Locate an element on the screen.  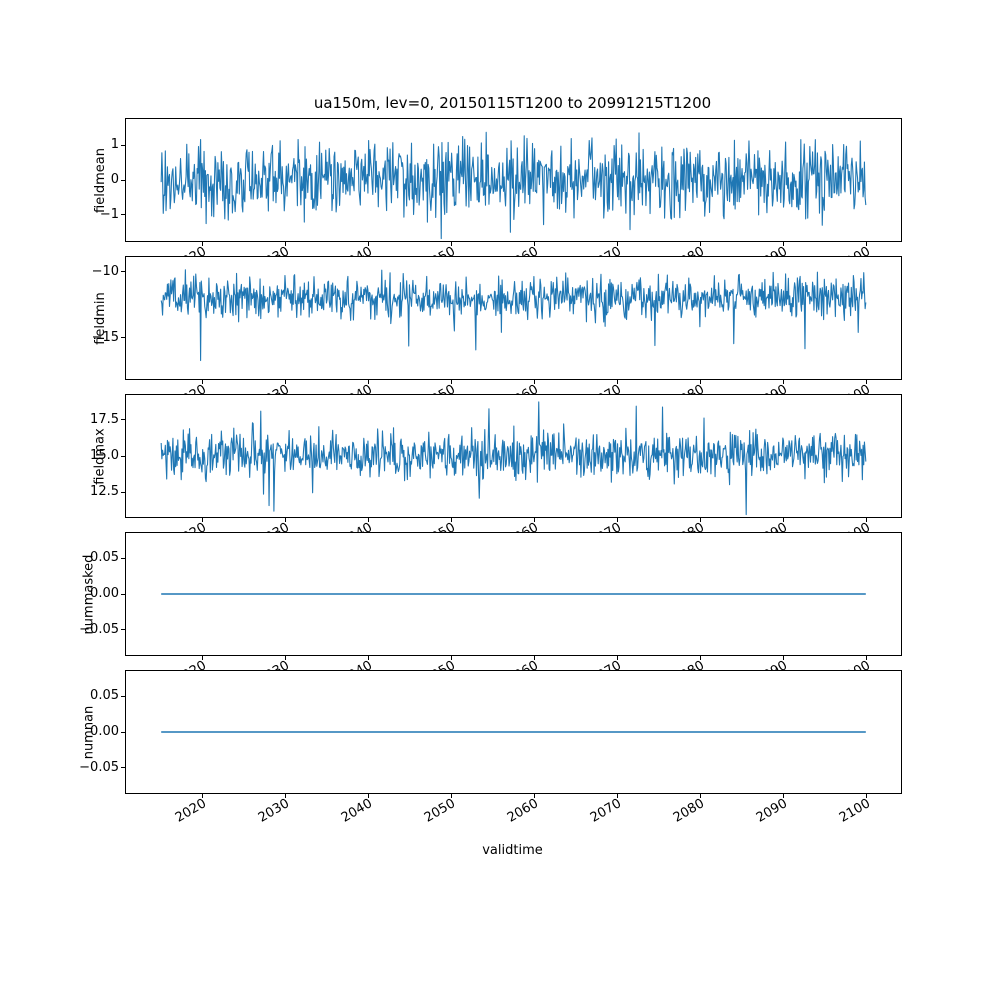
y-tick-label: −15 is located at coordinates (105, 337).